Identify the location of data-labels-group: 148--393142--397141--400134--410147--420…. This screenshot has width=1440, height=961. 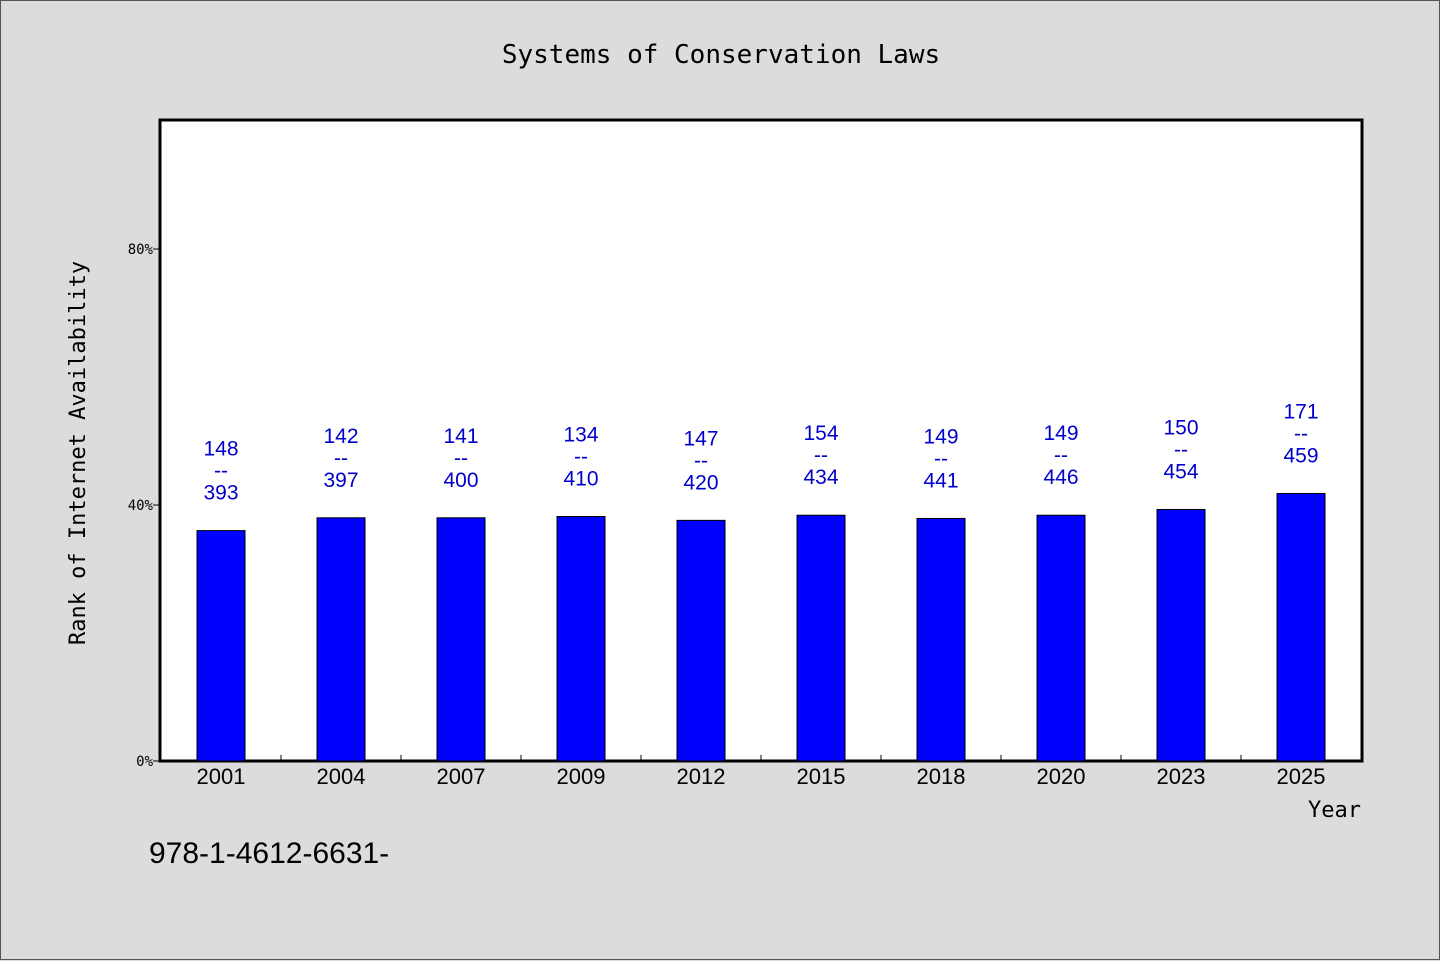
(760, 452).